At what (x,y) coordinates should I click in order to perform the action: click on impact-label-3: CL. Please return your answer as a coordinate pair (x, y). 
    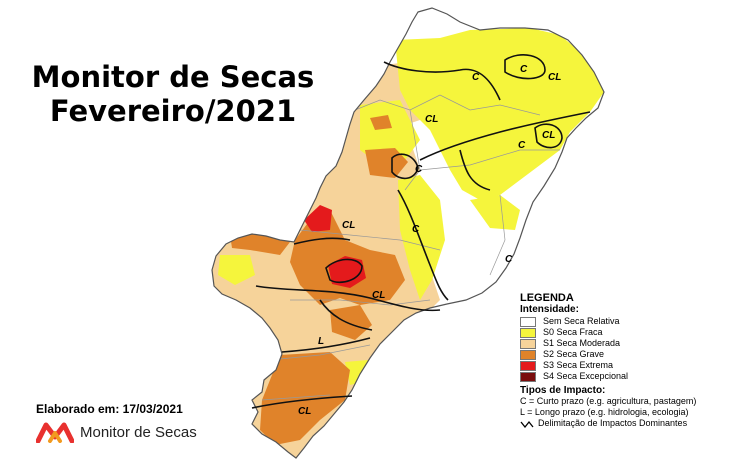
    Looking at the image, I should click on (548, 135).